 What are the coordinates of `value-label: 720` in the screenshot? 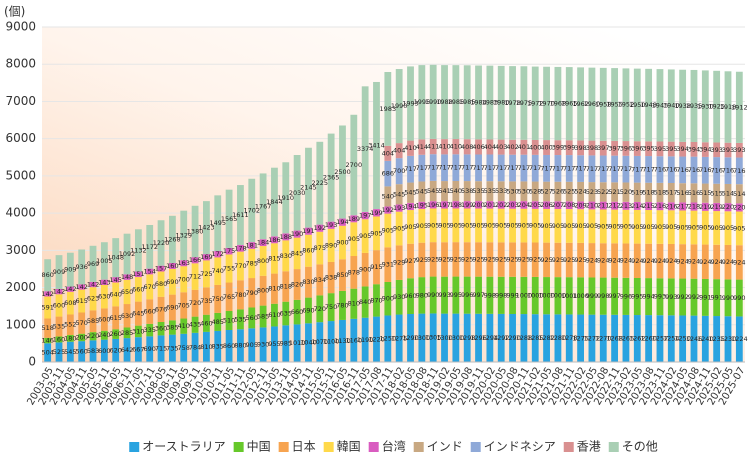 It's located at (320, 309).